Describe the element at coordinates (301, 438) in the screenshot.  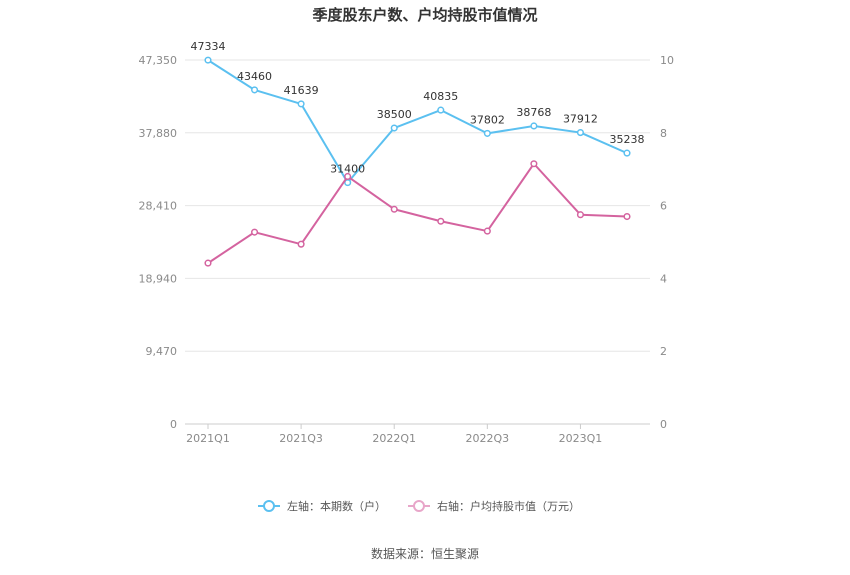
I see `x-axis-tick-label: 2021Q3` at that location.